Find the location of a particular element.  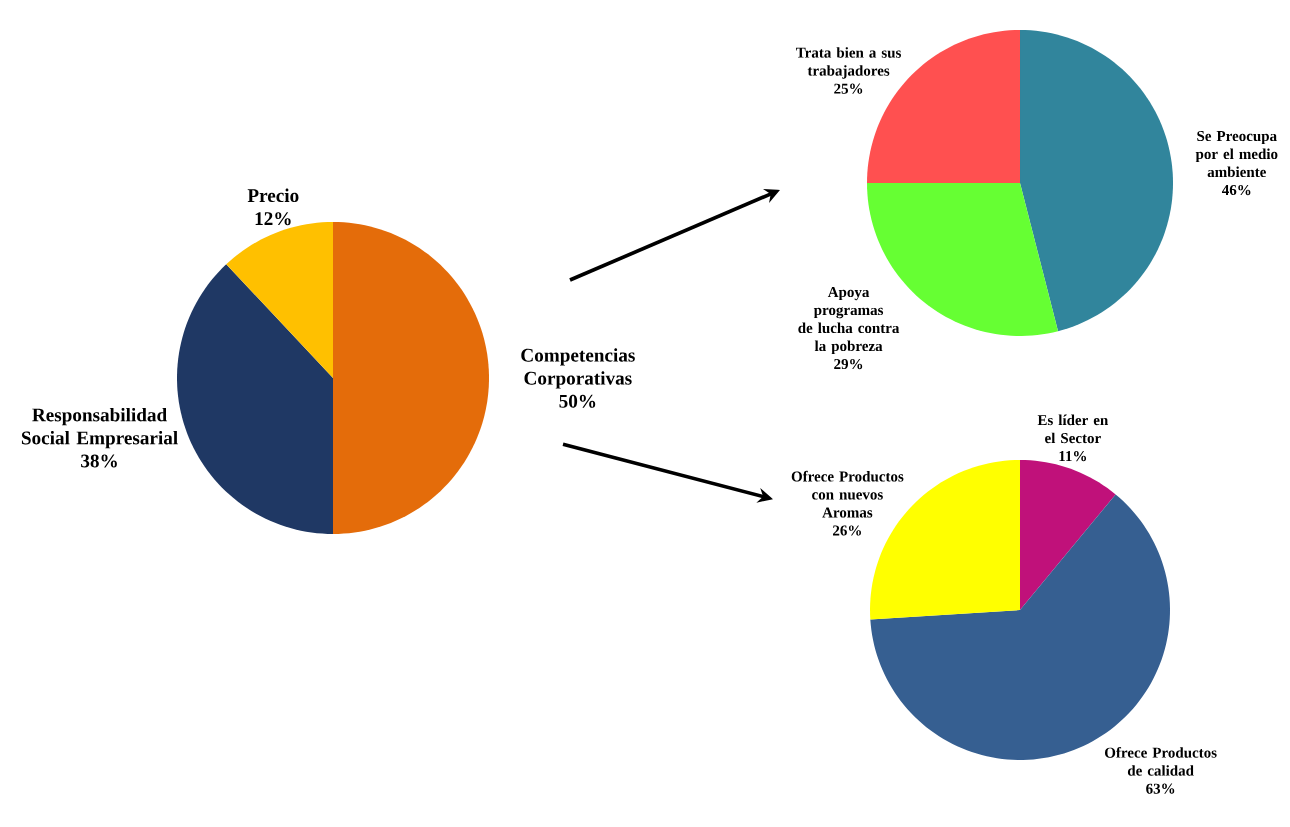

data-label: 50% is located at coordinates (577, 401).